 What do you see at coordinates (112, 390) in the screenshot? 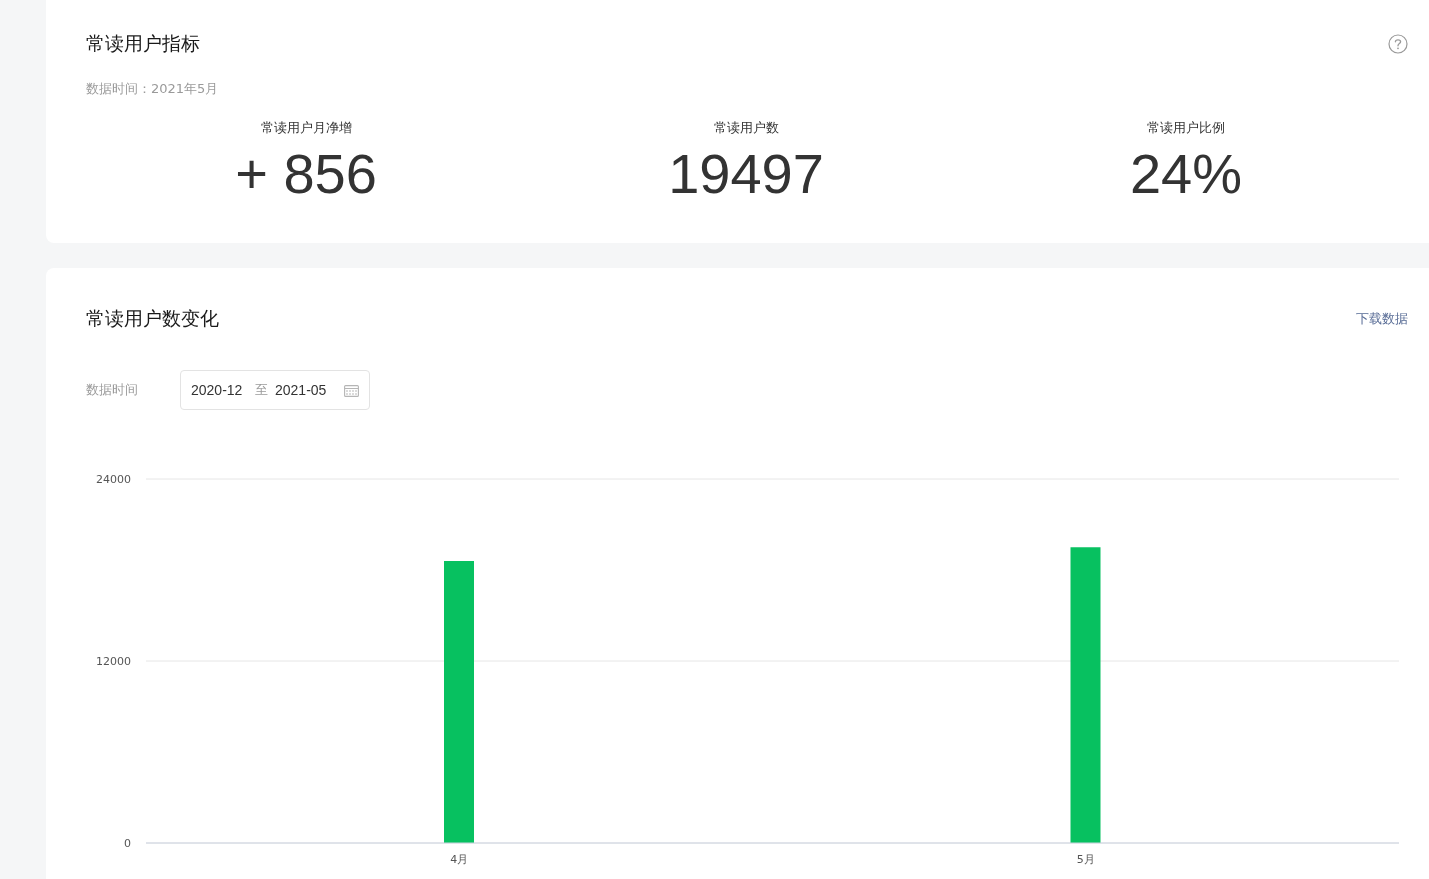
I see `text: 数据时间` at bounding box center [112, 390].